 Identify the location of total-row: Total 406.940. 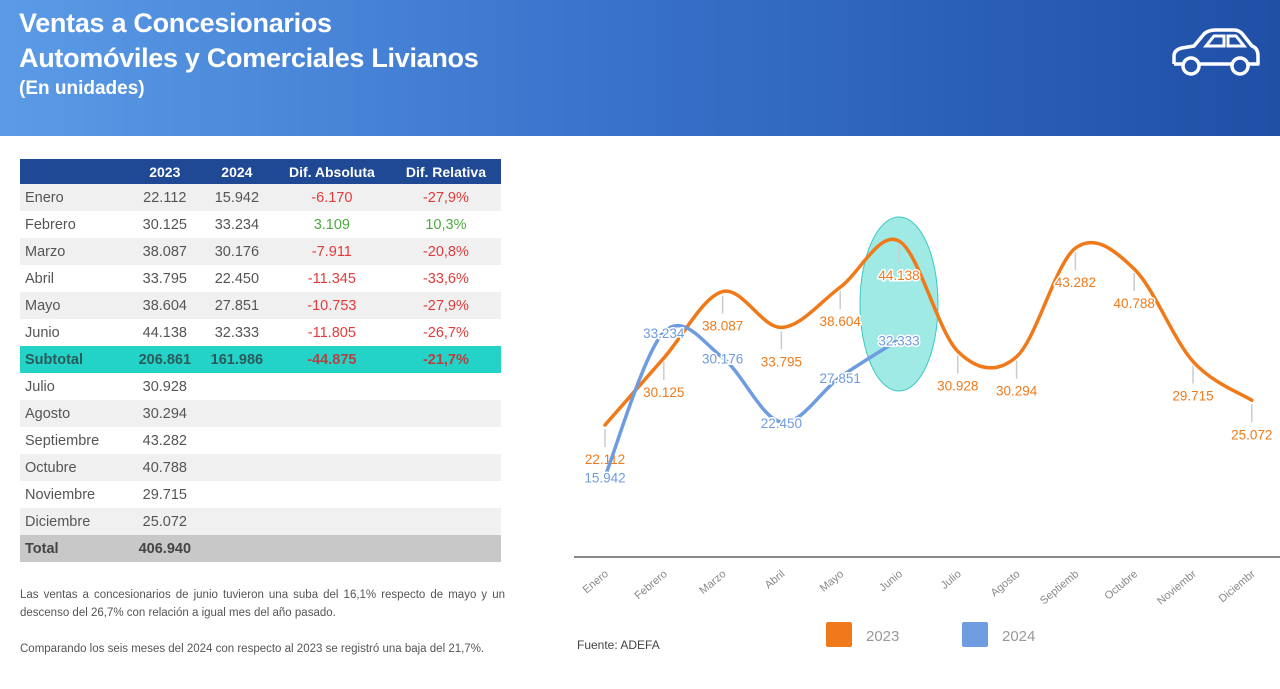
(260, 548).